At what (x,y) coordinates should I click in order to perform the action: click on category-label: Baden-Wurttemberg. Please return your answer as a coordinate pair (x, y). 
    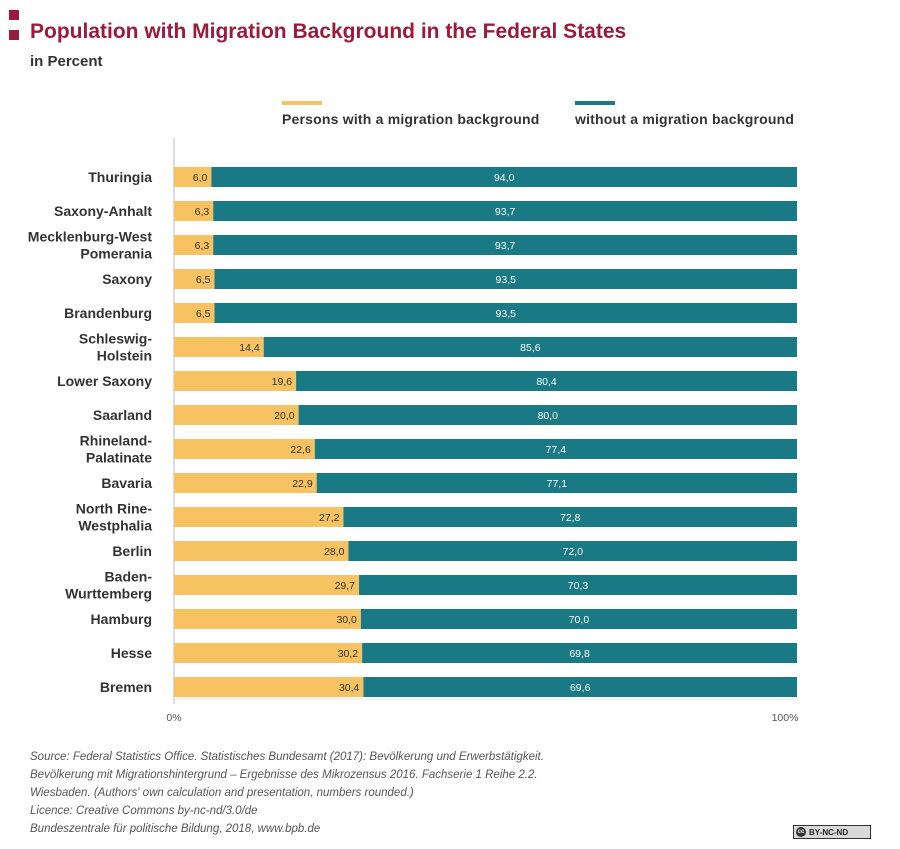
    Looking at the image, I should click on (108, 585).